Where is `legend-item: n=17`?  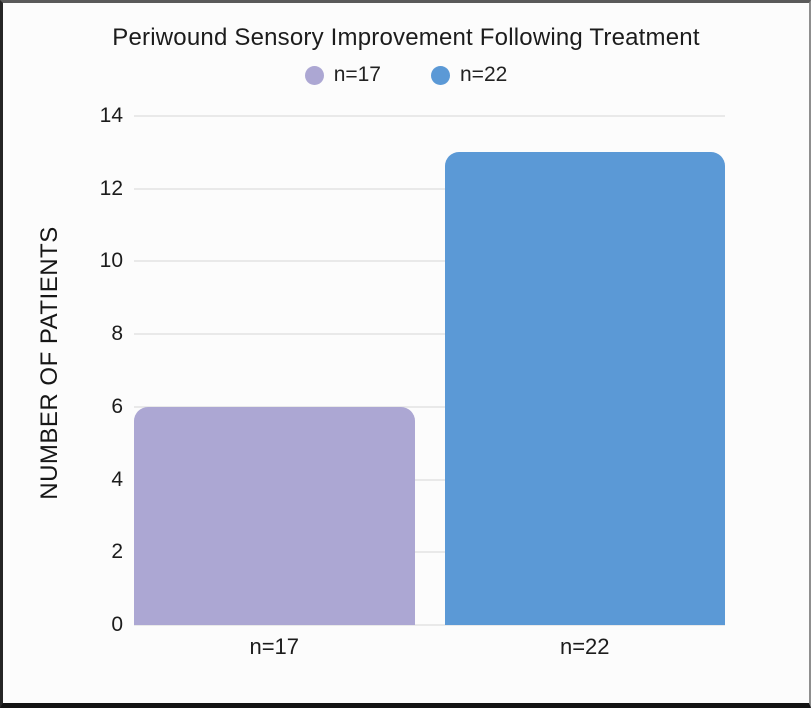 legend-item: n=17 is located at coordinates (342, 75).